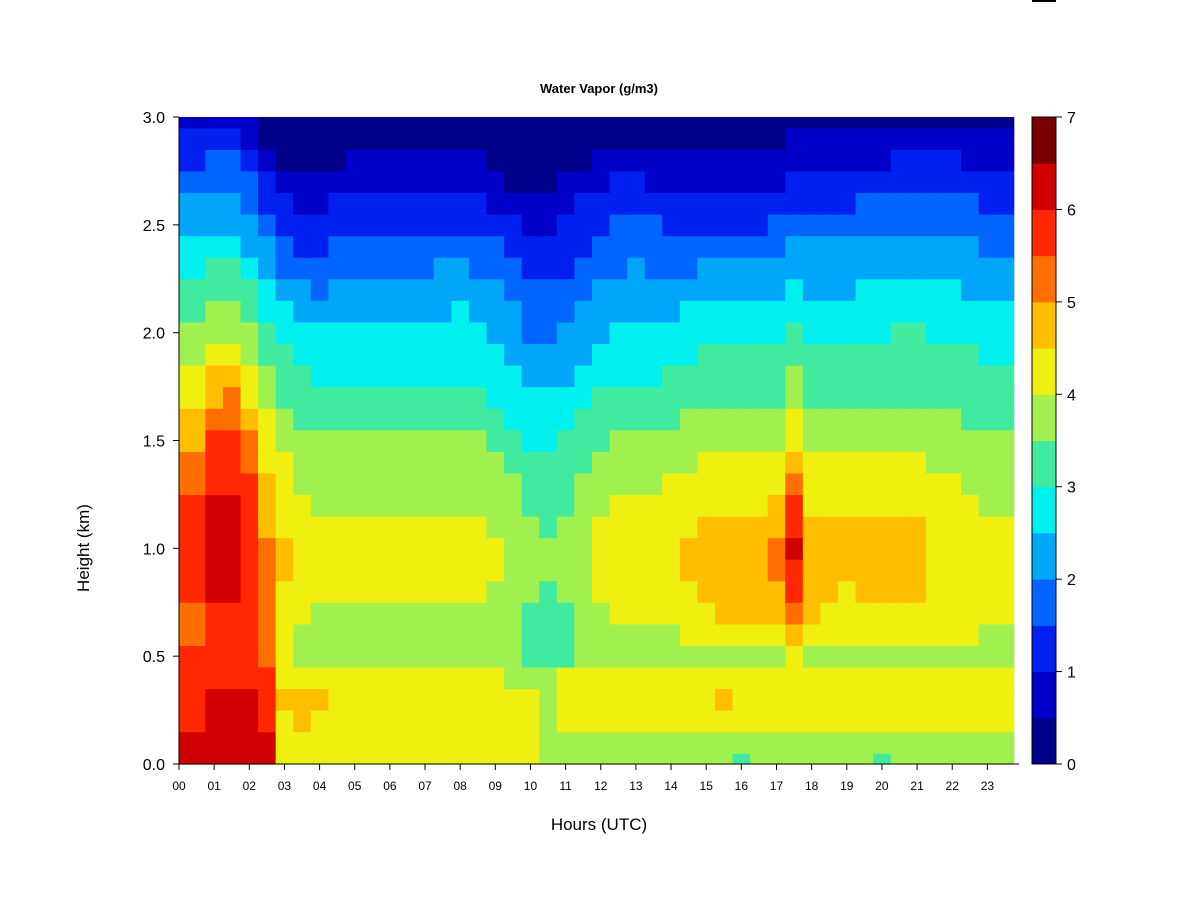 This screenshot has height=900, width=1200. What do you see at coordinates (812, 786) in the screenshot?
I see `x-tick-label: 18` at bounding box center [812, 786].